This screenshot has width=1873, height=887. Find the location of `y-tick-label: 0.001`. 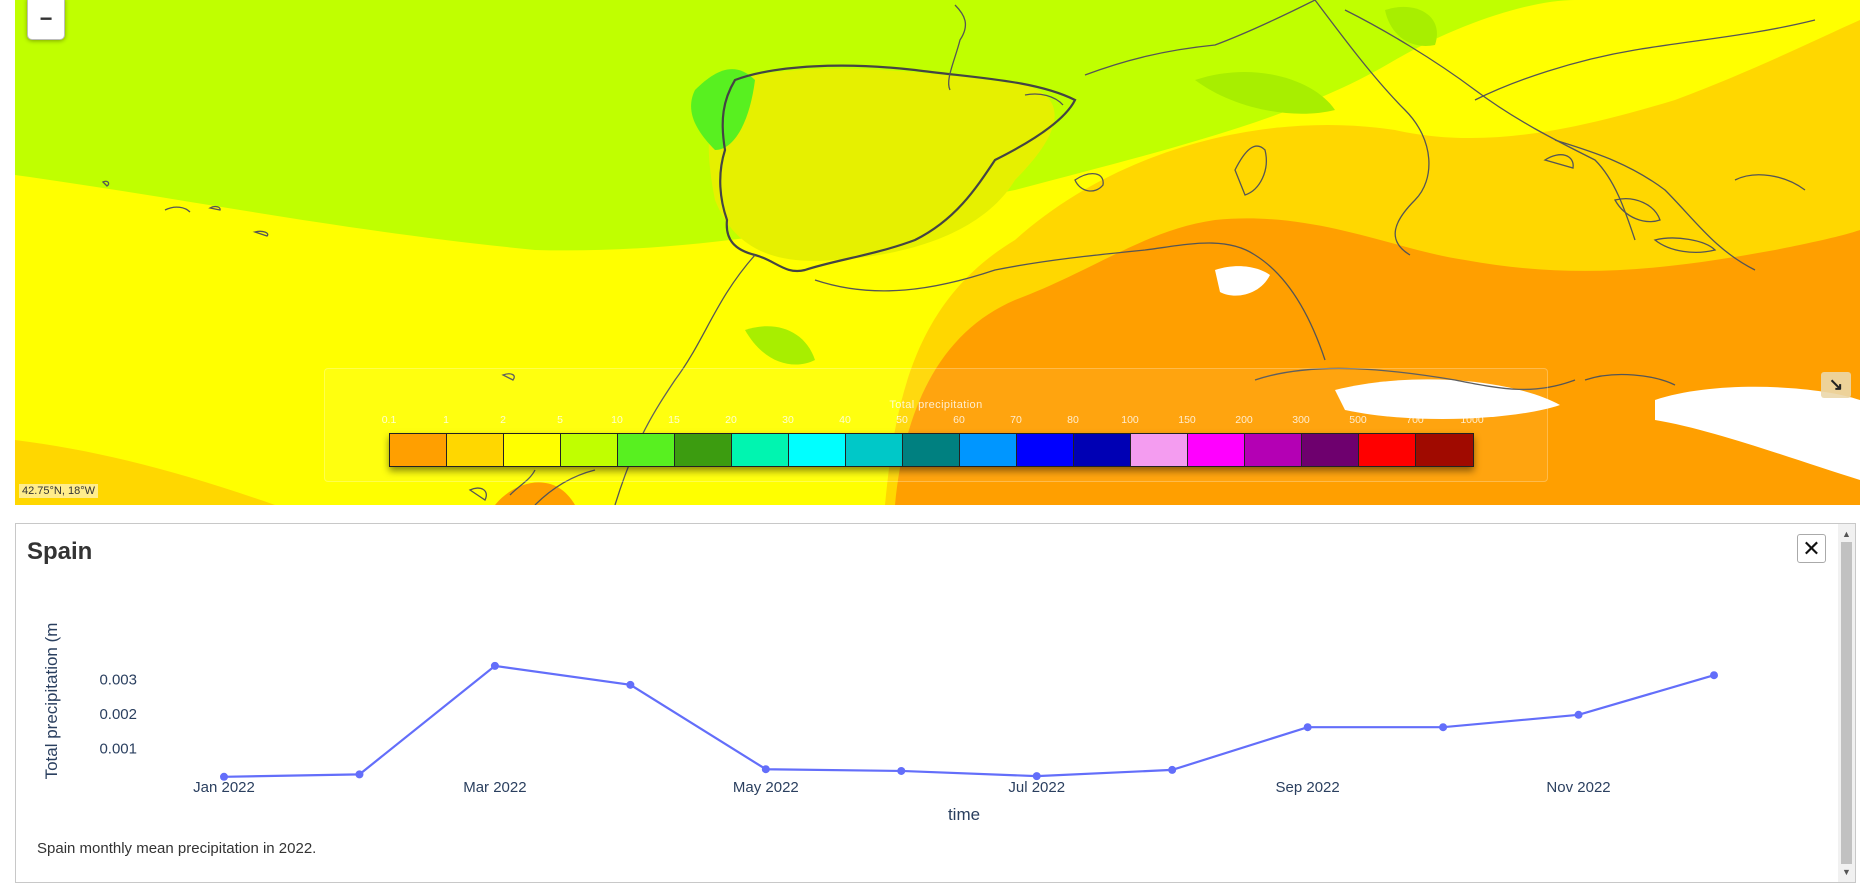

y-tick-label: 0.001 is located at coordinates (118, 749).